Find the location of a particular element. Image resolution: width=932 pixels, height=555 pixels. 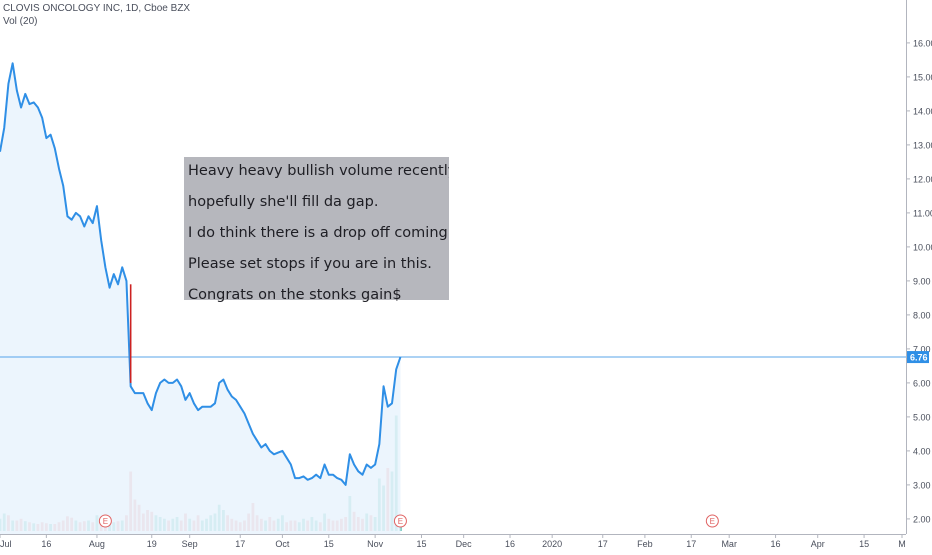

last-price-tag is located at coordinates (918, 357).